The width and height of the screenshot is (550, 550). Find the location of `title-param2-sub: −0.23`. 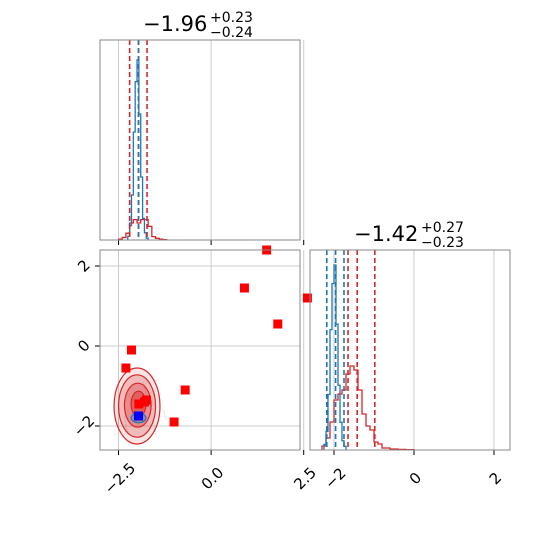

title-param2-sub: −0.23 is located at coordinates (442, 243).